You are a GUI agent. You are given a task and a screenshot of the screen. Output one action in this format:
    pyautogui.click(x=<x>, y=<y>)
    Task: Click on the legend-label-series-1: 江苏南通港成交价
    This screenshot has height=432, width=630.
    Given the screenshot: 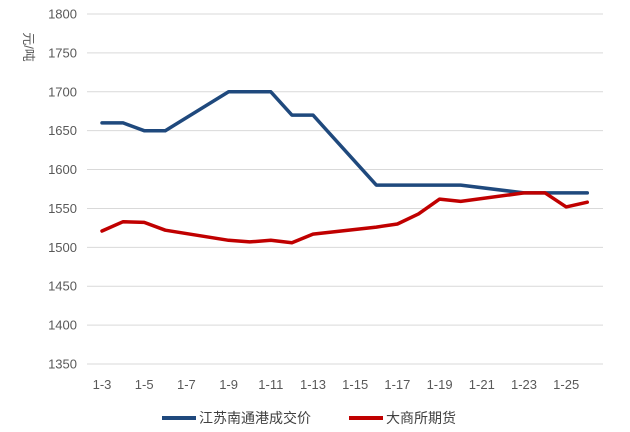 What is the action you would take?
    pyautogui.click(x=255, y=418)
    